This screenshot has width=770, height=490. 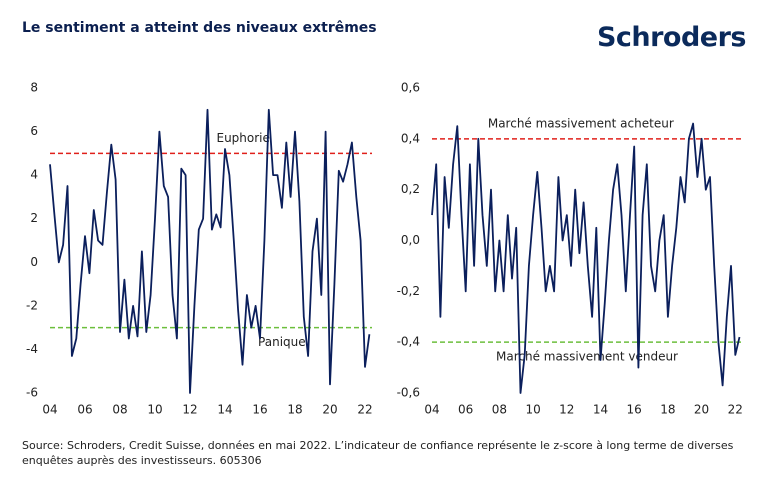 What do you see at coordinates (410, 88) in the screenshot?
I see `y-tick-label: 0,6` at bounding box center [410, 88].